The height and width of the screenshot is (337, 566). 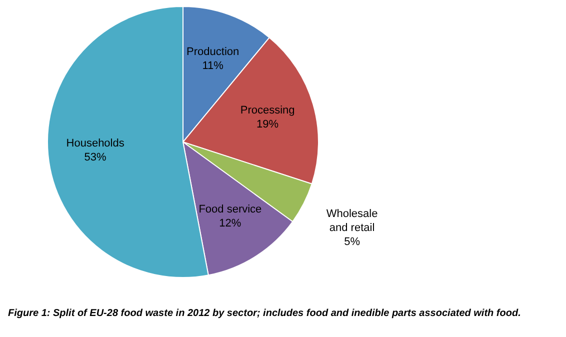 What do you see at coordinates (230, 209) in the screenshot?
I see `slice-label: Food service` at bounding box center [230, 209].